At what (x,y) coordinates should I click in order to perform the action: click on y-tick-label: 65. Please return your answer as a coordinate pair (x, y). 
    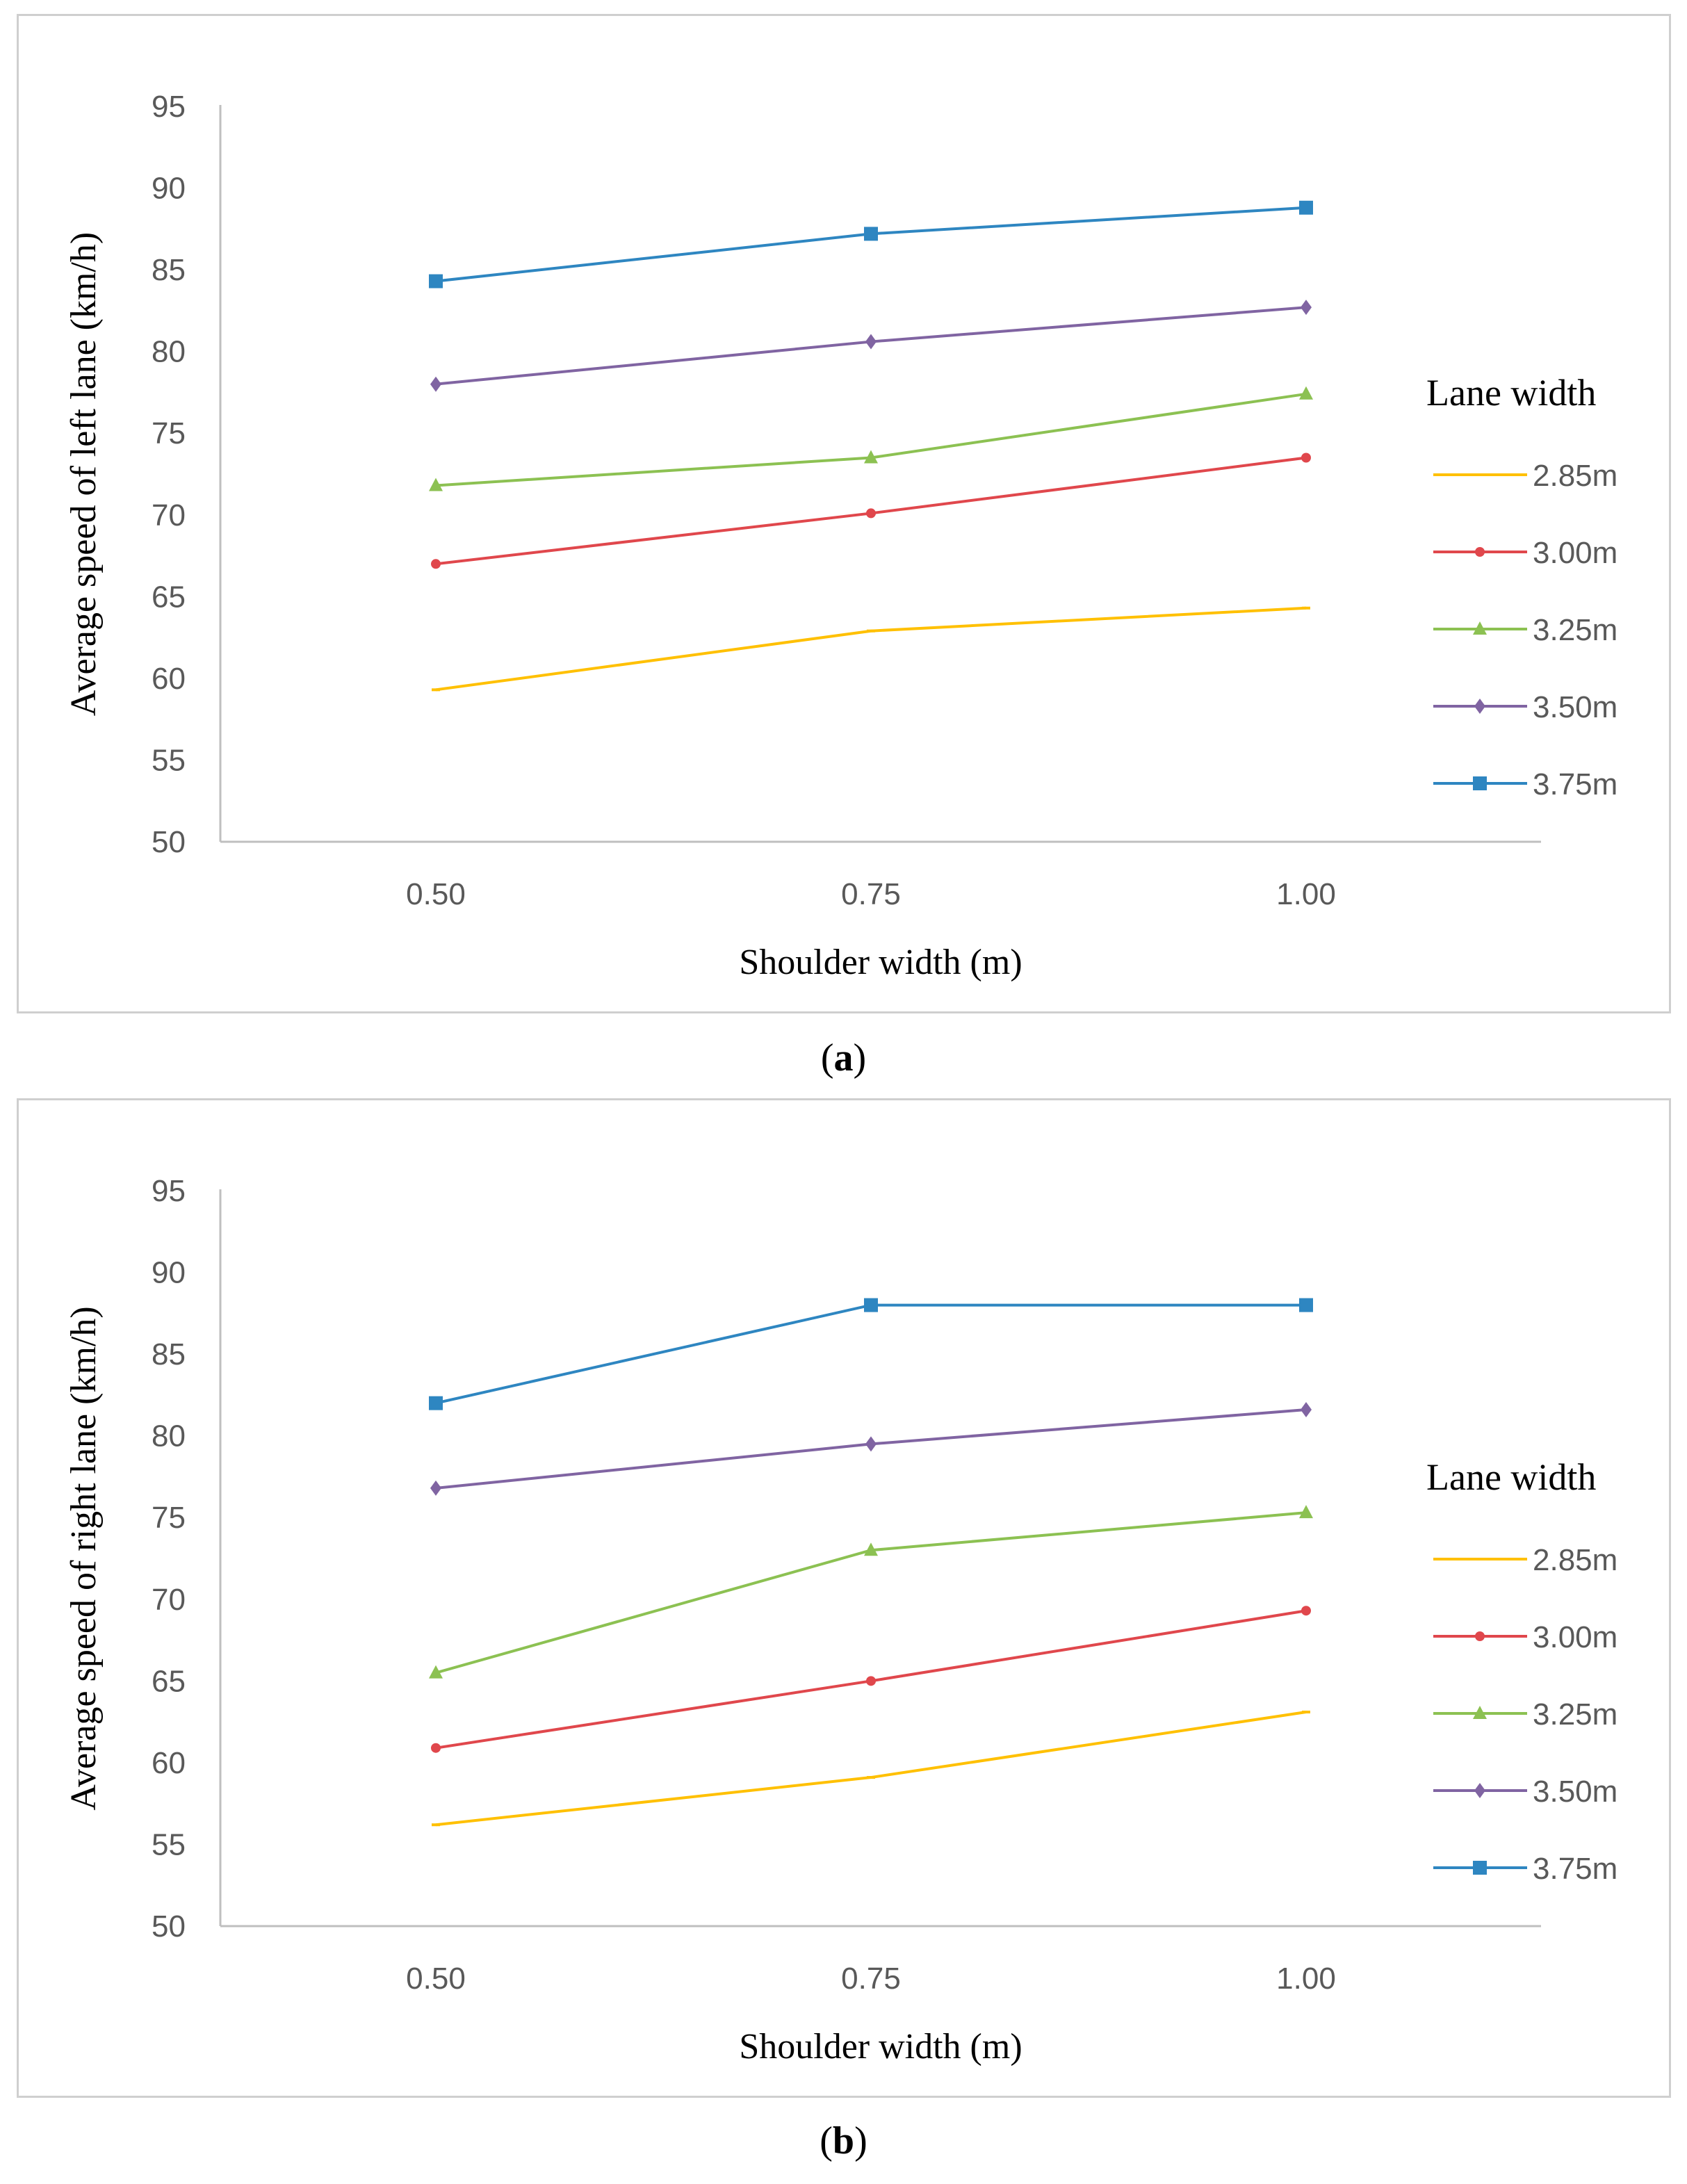
    Looking at the image, I should click on (169, 597).